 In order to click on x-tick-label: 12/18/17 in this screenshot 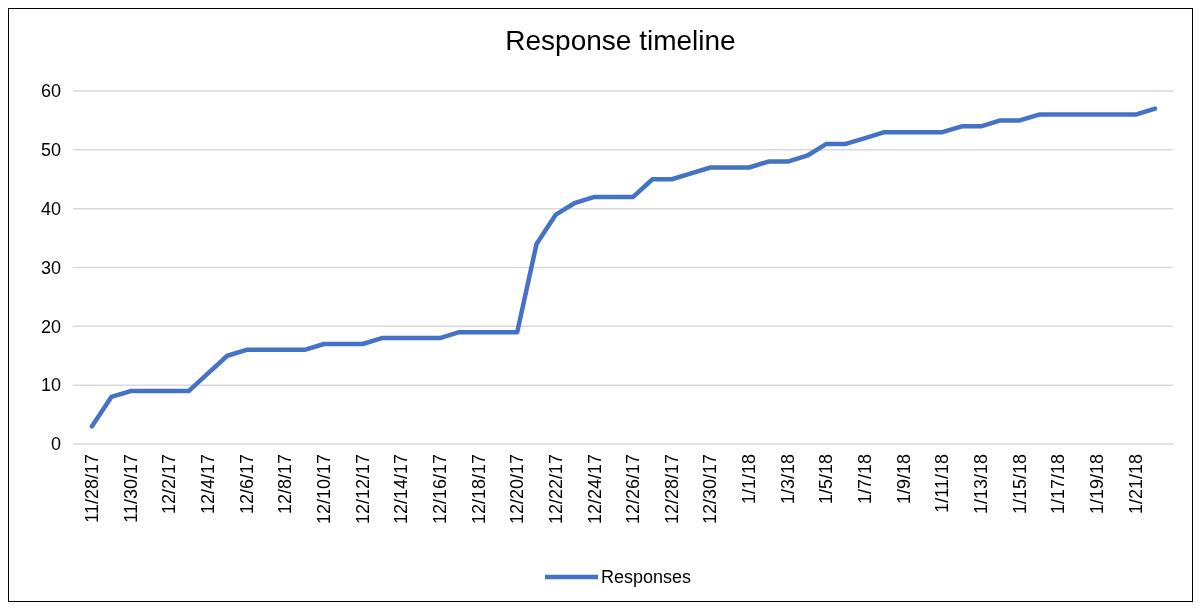, I will do `click(478, 489)`.